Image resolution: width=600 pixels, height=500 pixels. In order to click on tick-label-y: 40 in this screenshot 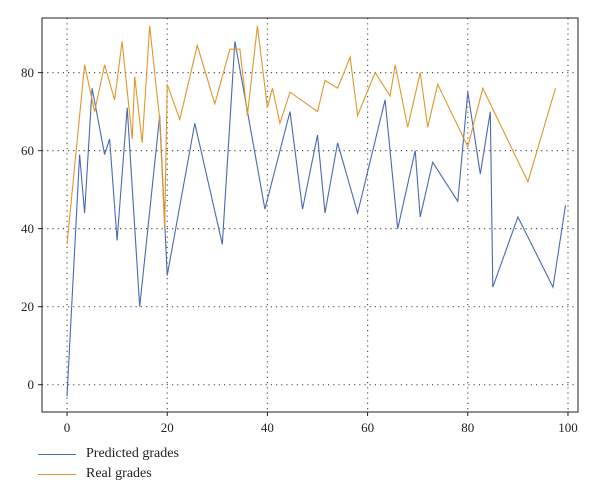, I will do `click(27, 228)`.